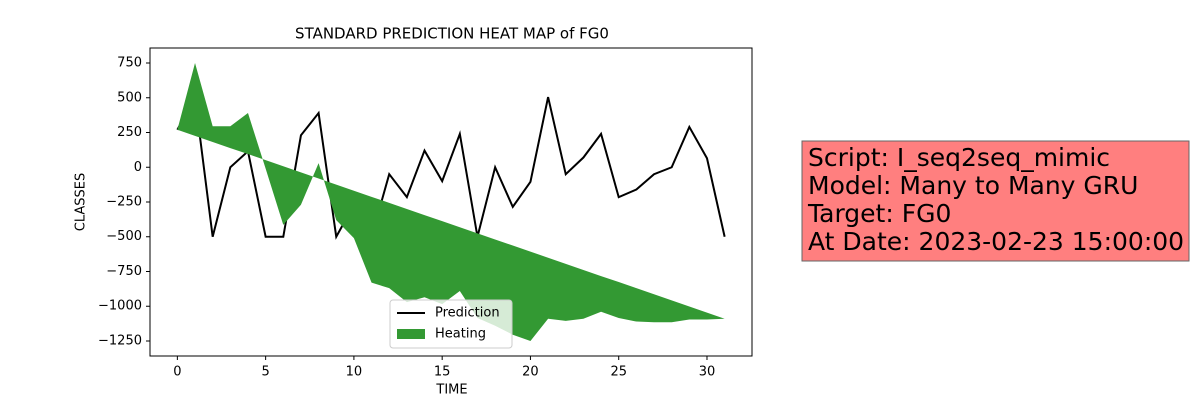  I want to click on annotation-text: At Date: 2023-02-23 15:00:00, so click(996, 241).